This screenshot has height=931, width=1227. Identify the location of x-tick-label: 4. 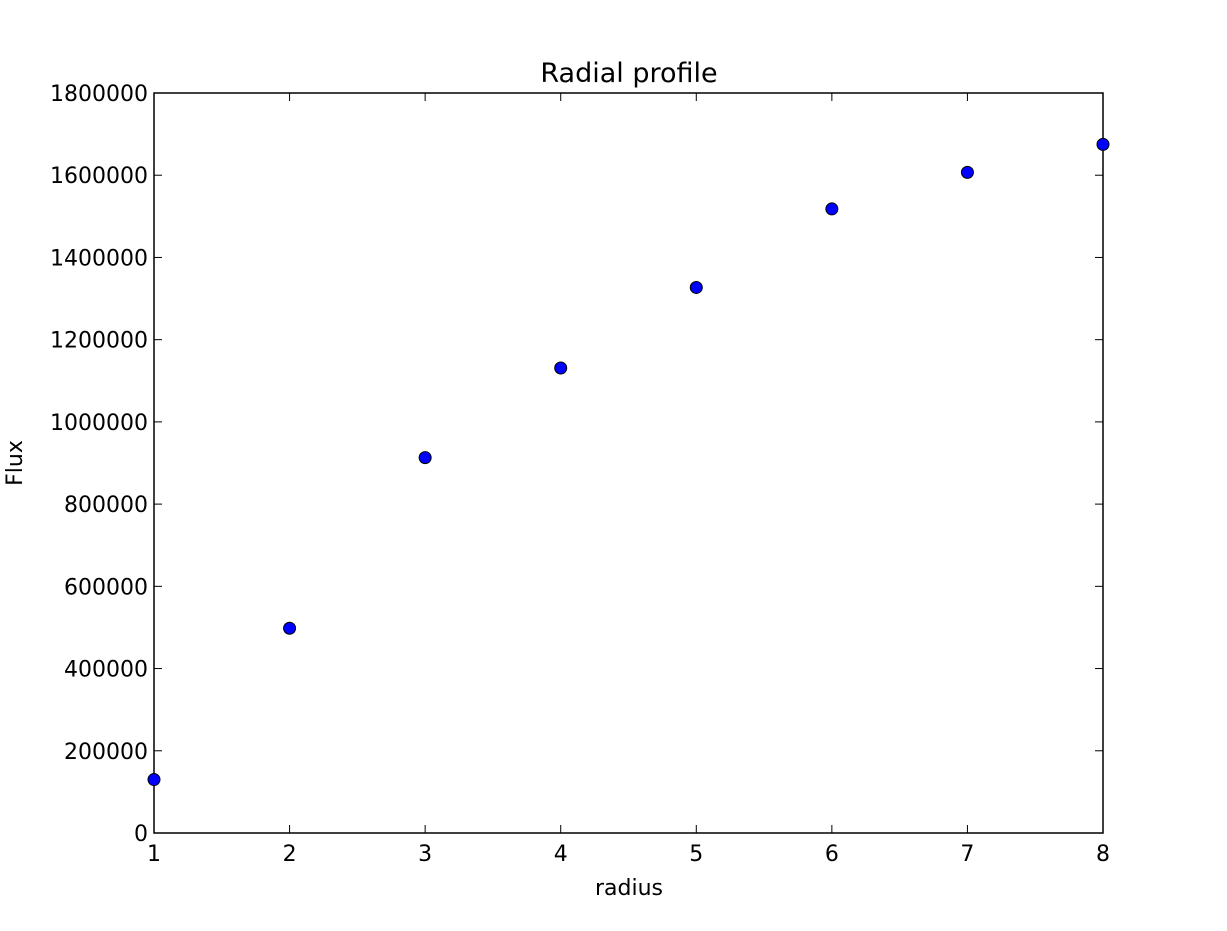
(561, 854).